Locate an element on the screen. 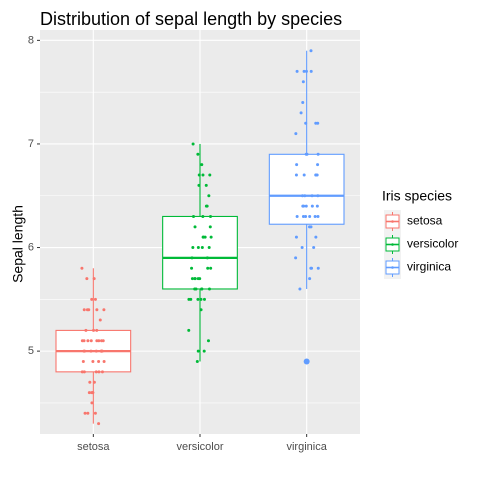 The height and width of the screenshot is (480, 480). chart-title: Distribution of sepal length by species is located at coordinates (191, 19).